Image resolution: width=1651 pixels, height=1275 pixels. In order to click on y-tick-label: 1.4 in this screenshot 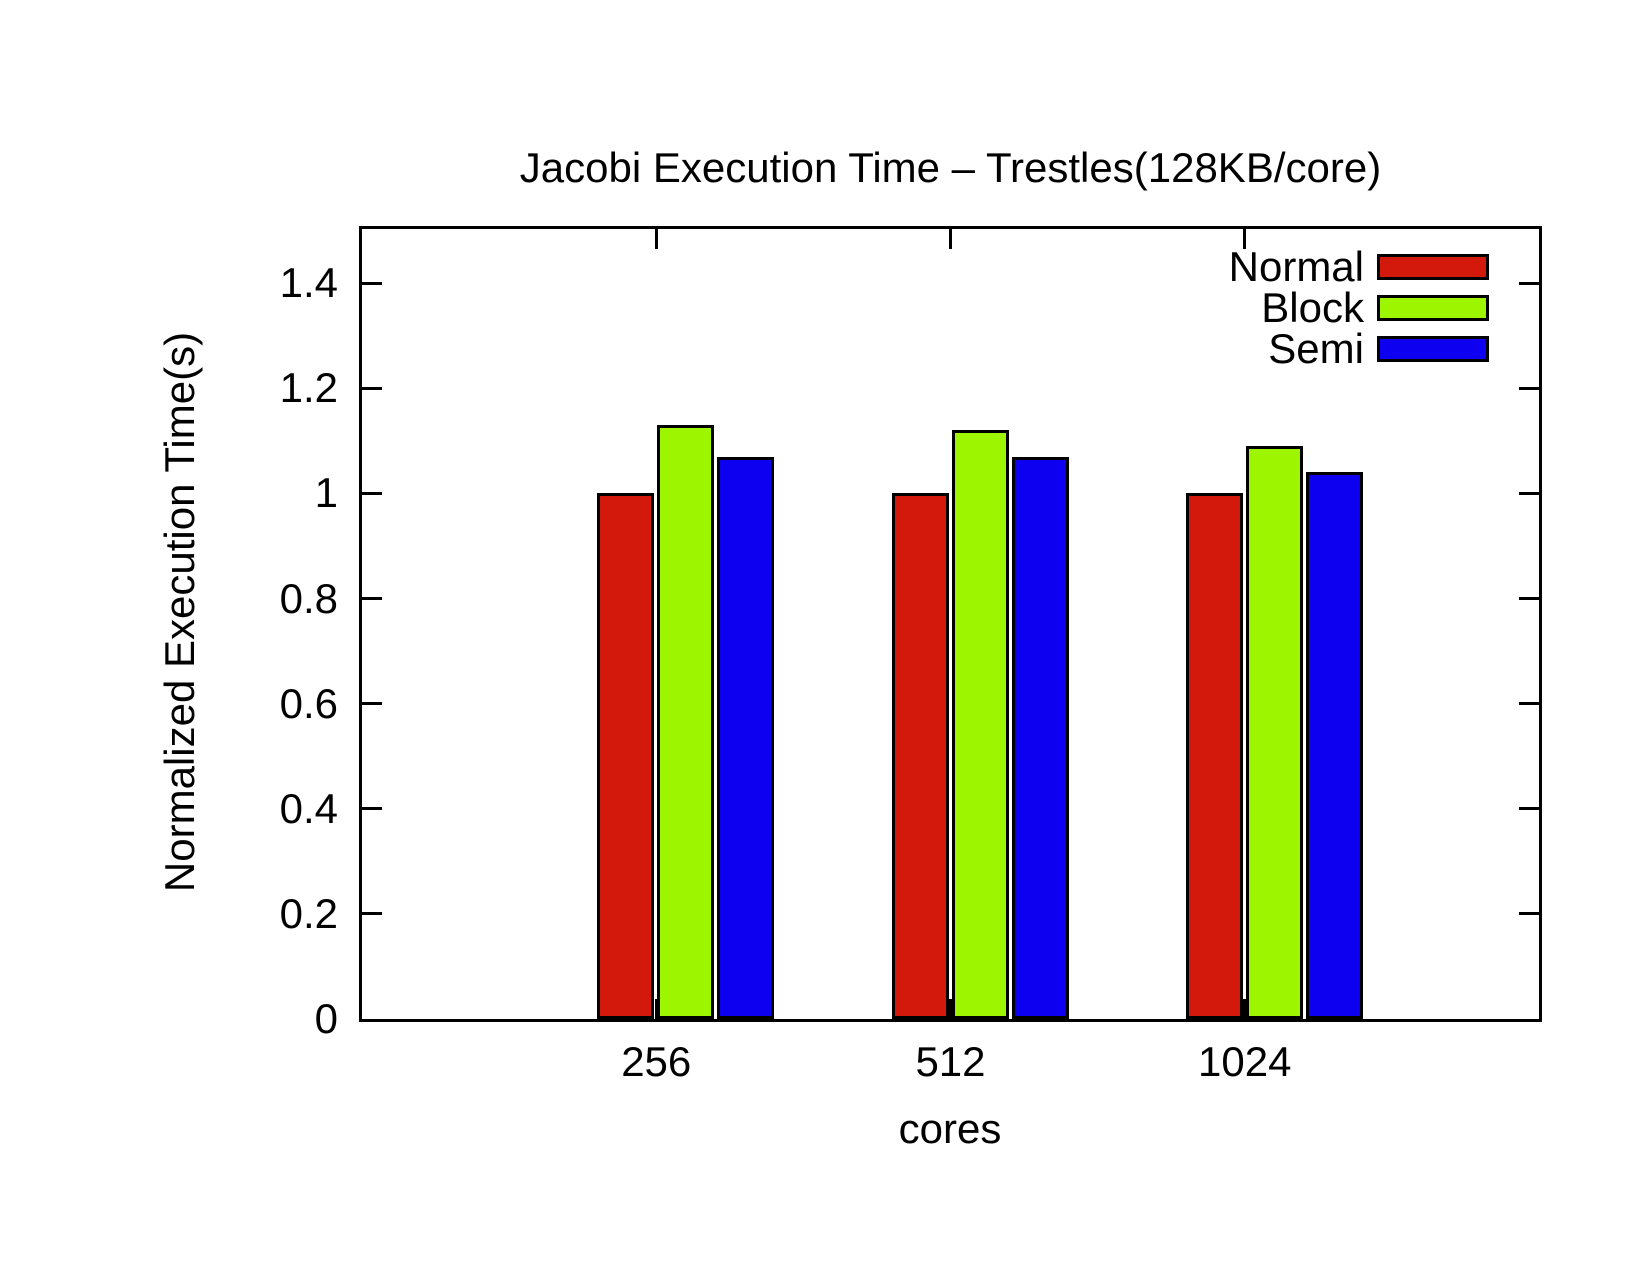, I will do `click(308, 283)`.